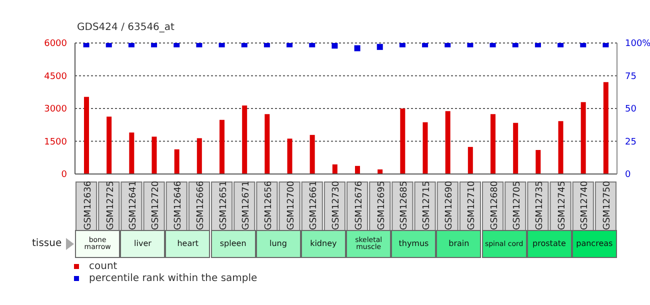 The image size is (650, 305). What do you see at coordinates (111, 205) in the screenshot?
I see `x-tick-label: GSM12725` at bounding box center [111, 205].